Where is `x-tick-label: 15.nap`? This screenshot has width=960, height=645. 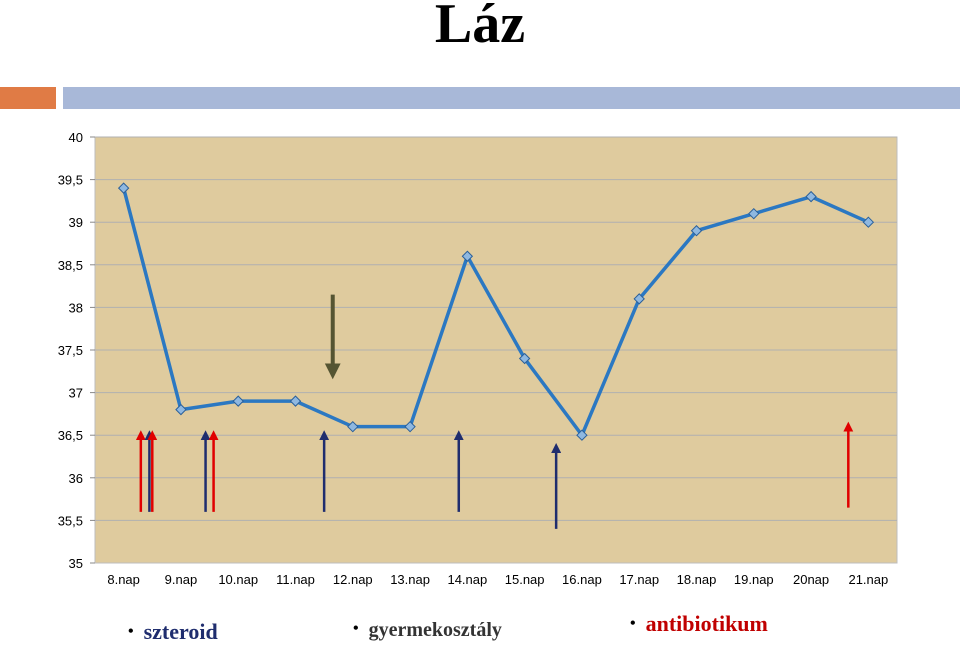 x-tick-label: 15.nap is located at coordinates (525, 579).